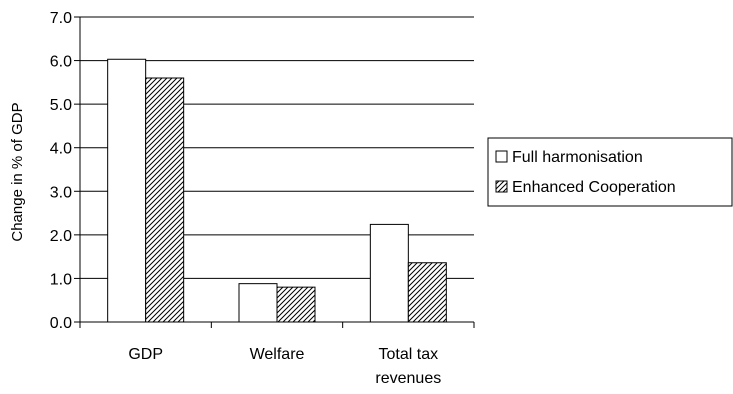 The height and width of the screenshot is (394, 733). I want to click on y-tick-label: 0.0, so click(61, 323).